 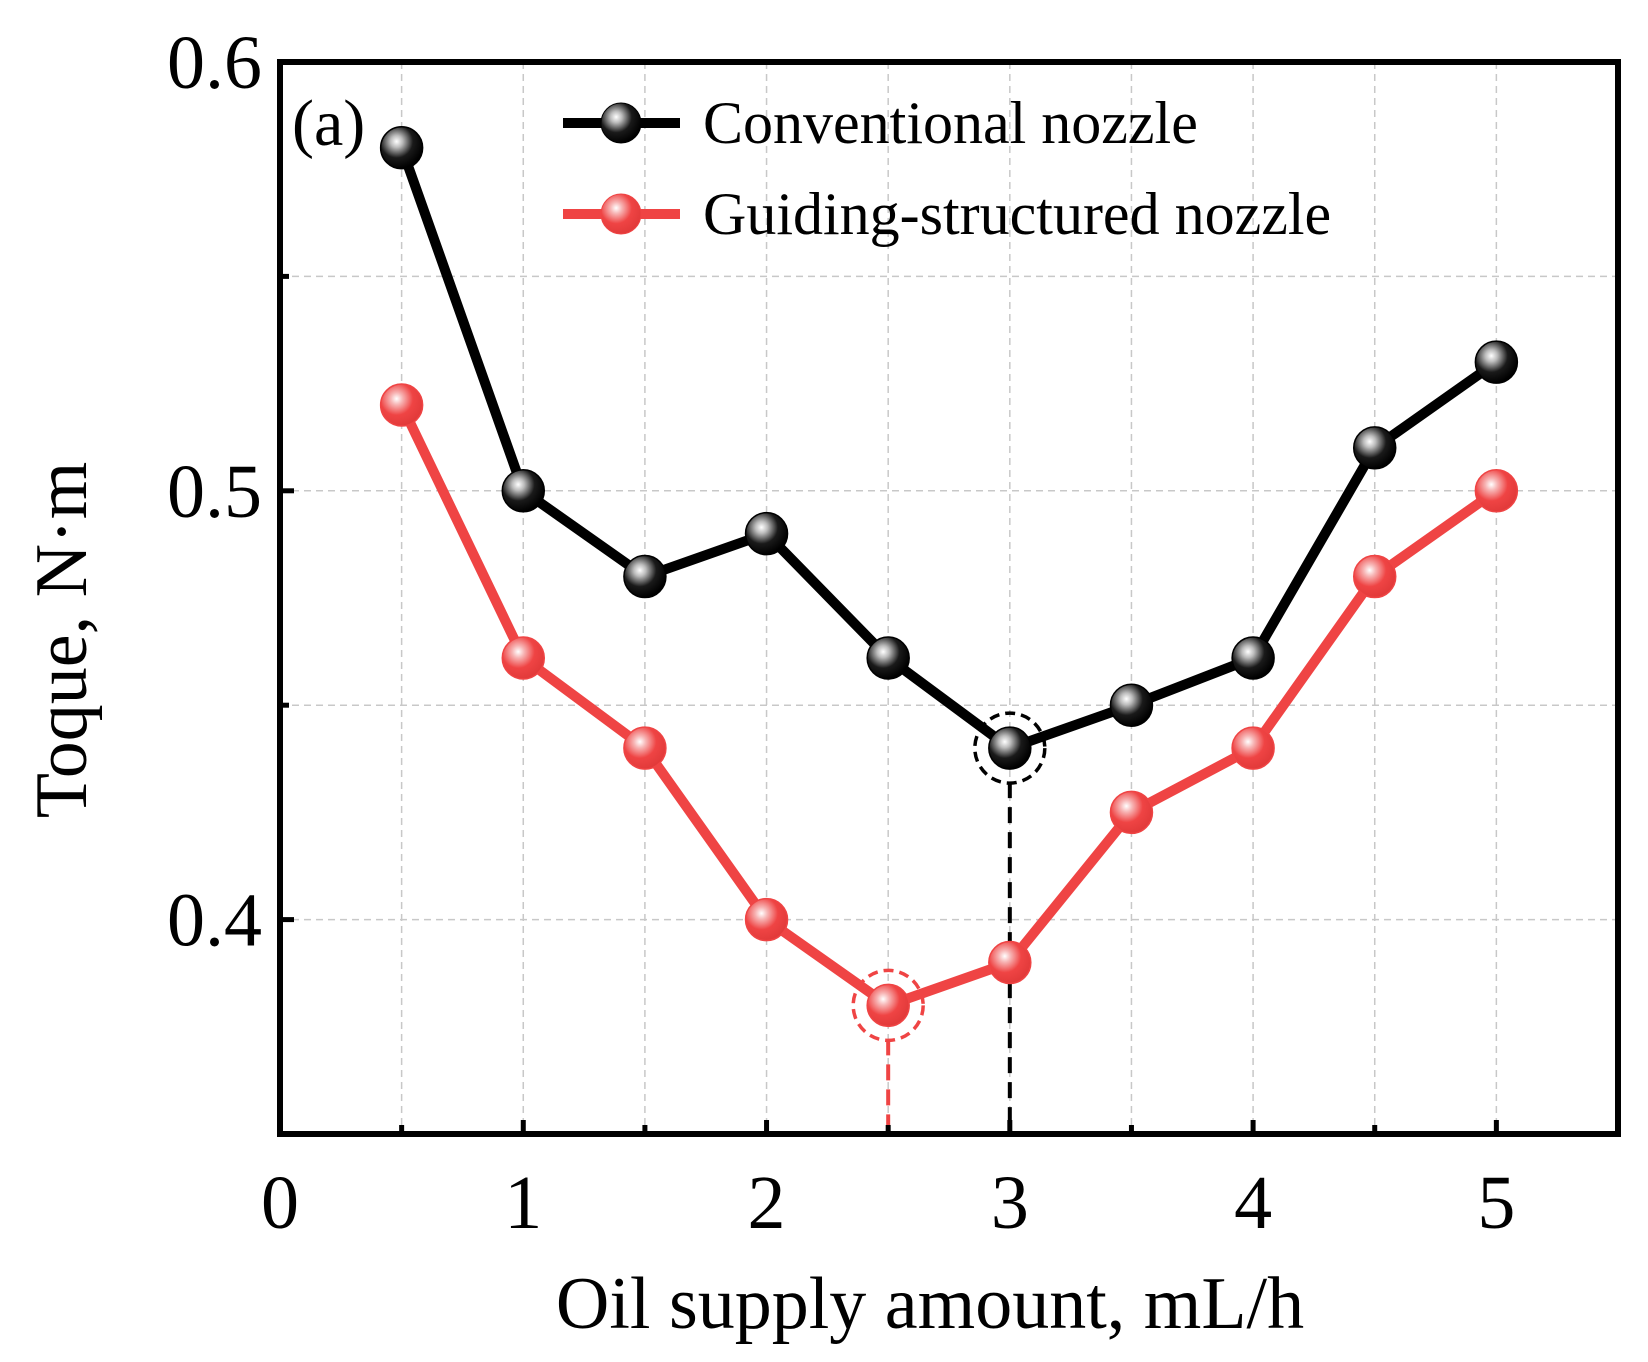 I want to click on y-tick-label: 0.6, so click(x=214, y=63).